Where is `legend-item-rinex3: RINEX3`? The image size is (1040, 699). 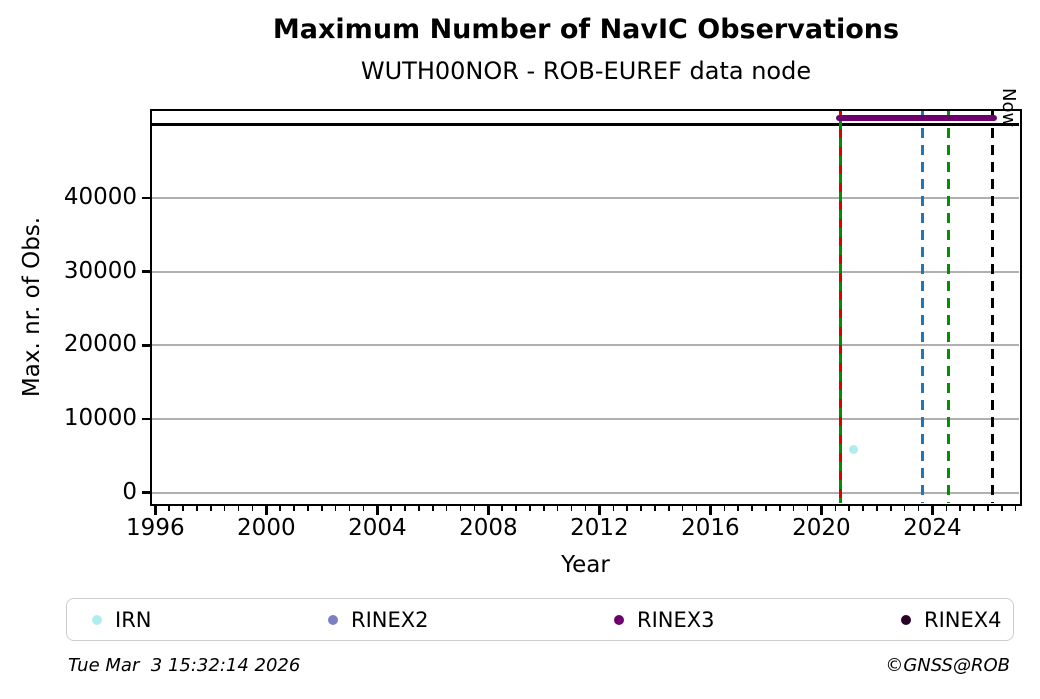
legend-item-rinex3: RINEX3 is located at coordinates (664, 619).